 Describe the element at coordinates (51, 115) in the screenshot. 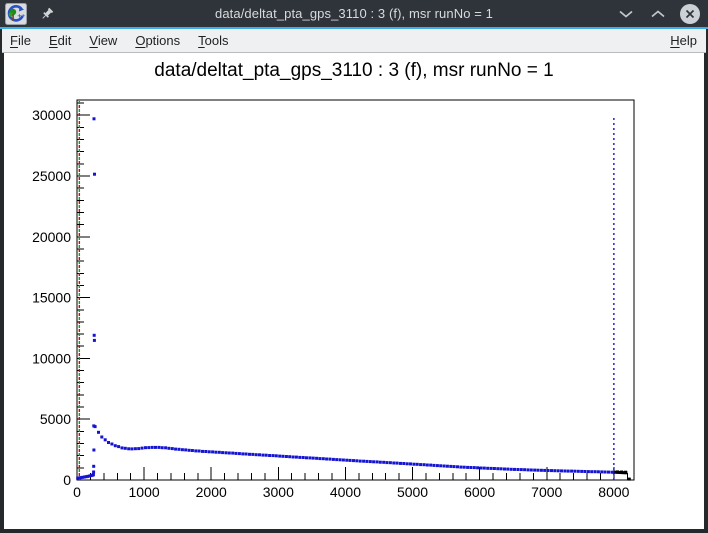

I see `y-tick-label: 30000` at that location.